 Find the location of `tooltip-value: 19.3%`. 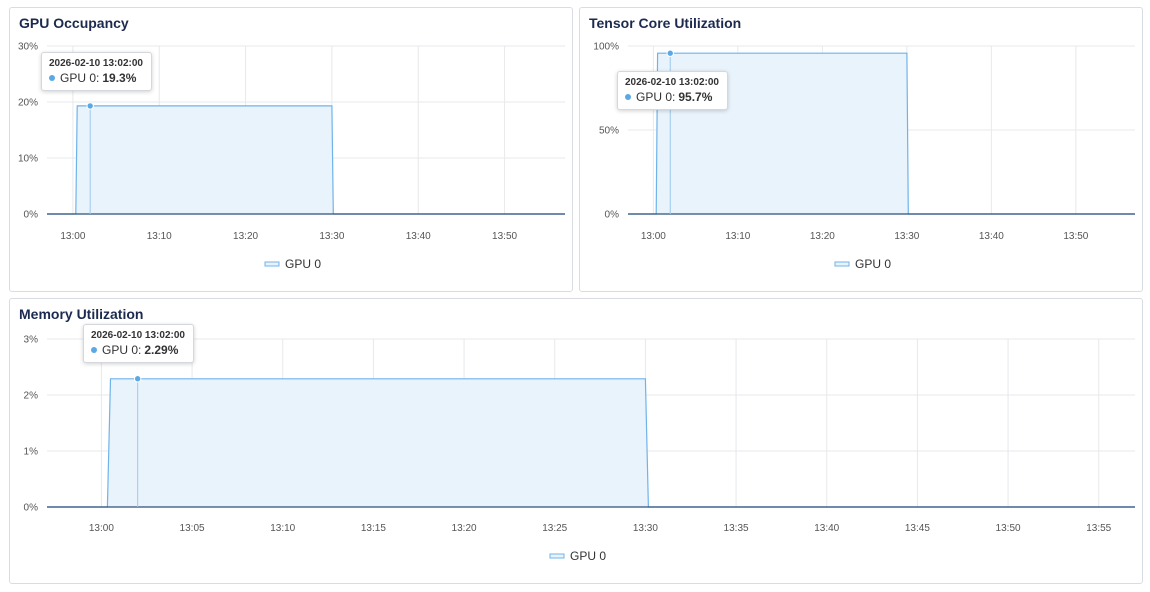

tooltip-value: 19.3% is located at coordinates (119, 78).